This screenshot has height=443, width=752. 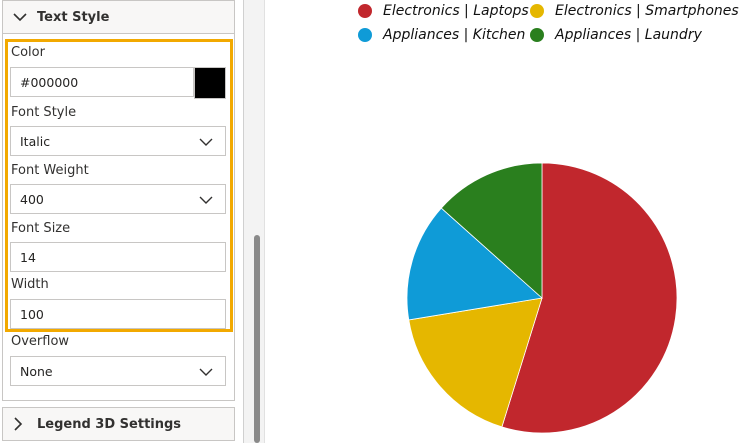 I want to click on legend-item: Appliances | Kitchen, so click(x=441, y=35).